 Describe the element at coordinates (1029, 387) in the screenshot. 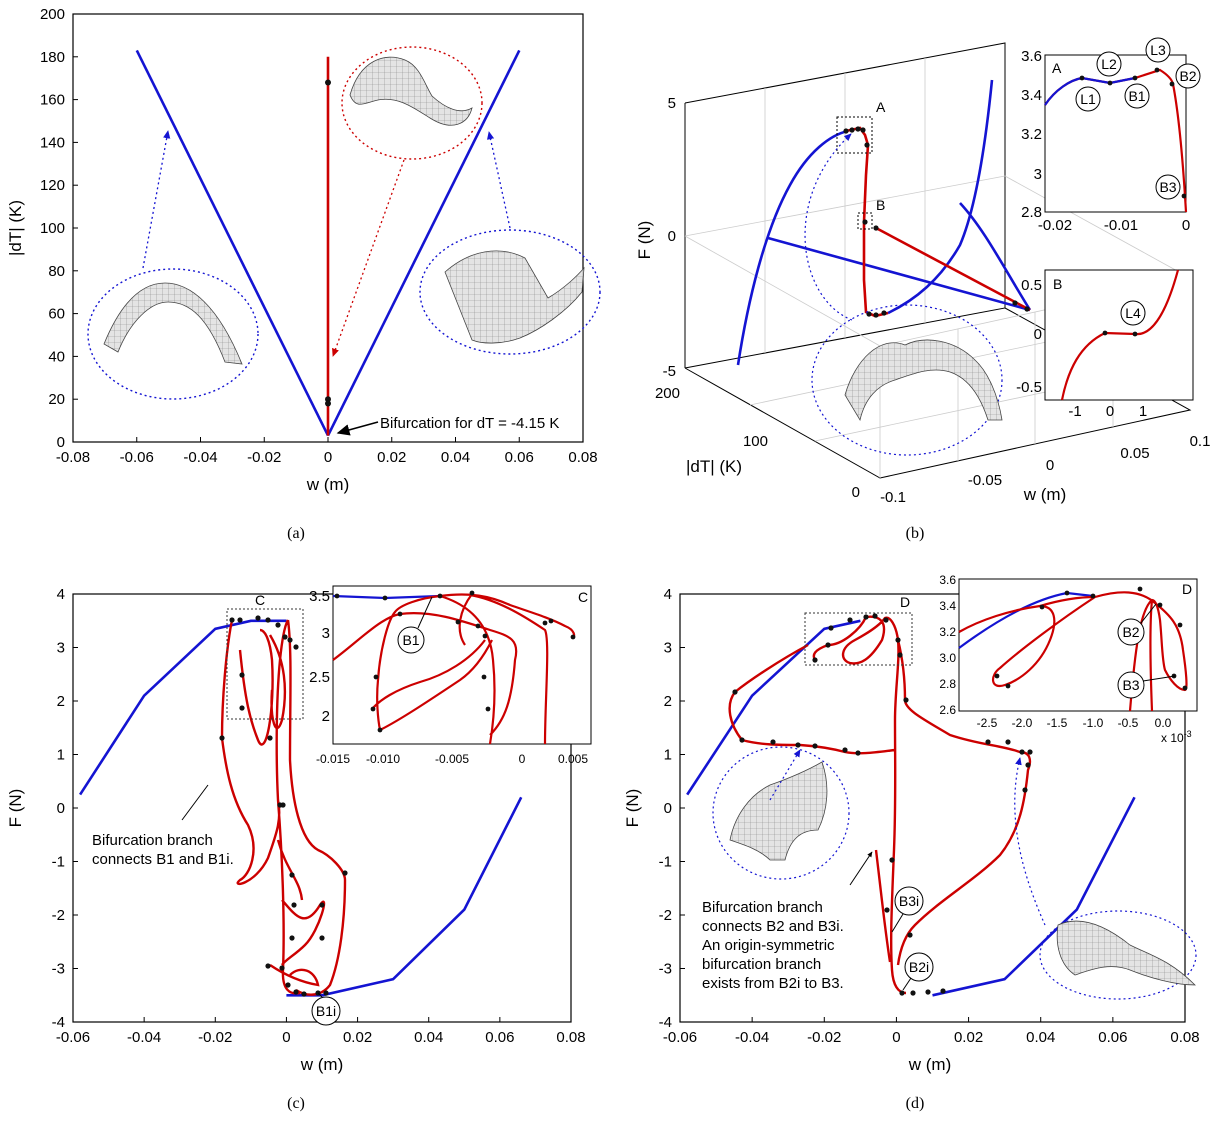

I see `panel-b-inset-B-ytick: -0.5` at that location.